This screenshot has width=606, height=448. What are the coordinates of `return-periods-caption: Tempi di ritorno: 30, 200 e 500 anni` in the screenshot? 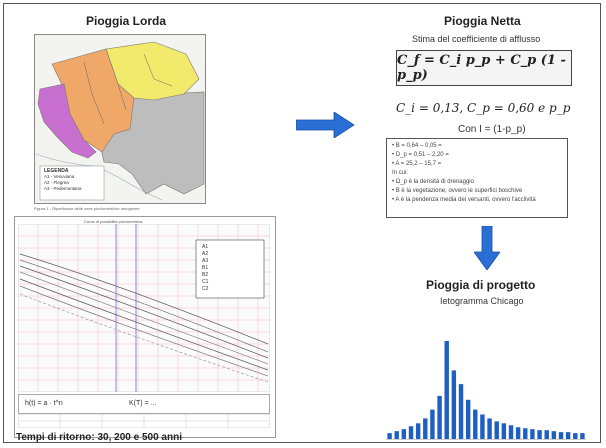 It's located at (99, 437).